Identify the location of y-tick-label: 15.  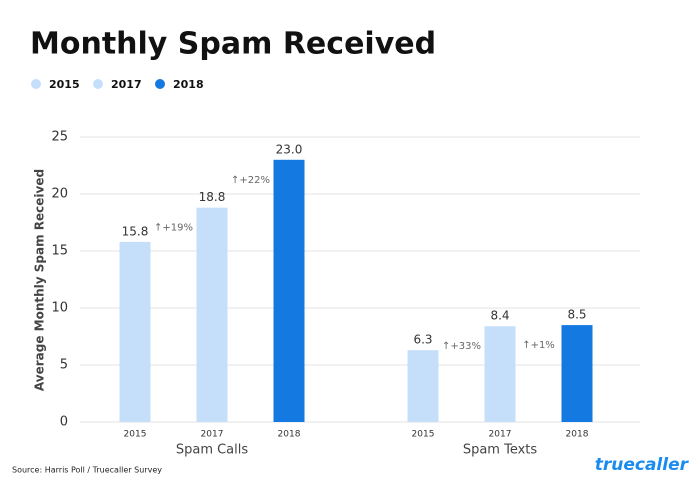
(59, 251).